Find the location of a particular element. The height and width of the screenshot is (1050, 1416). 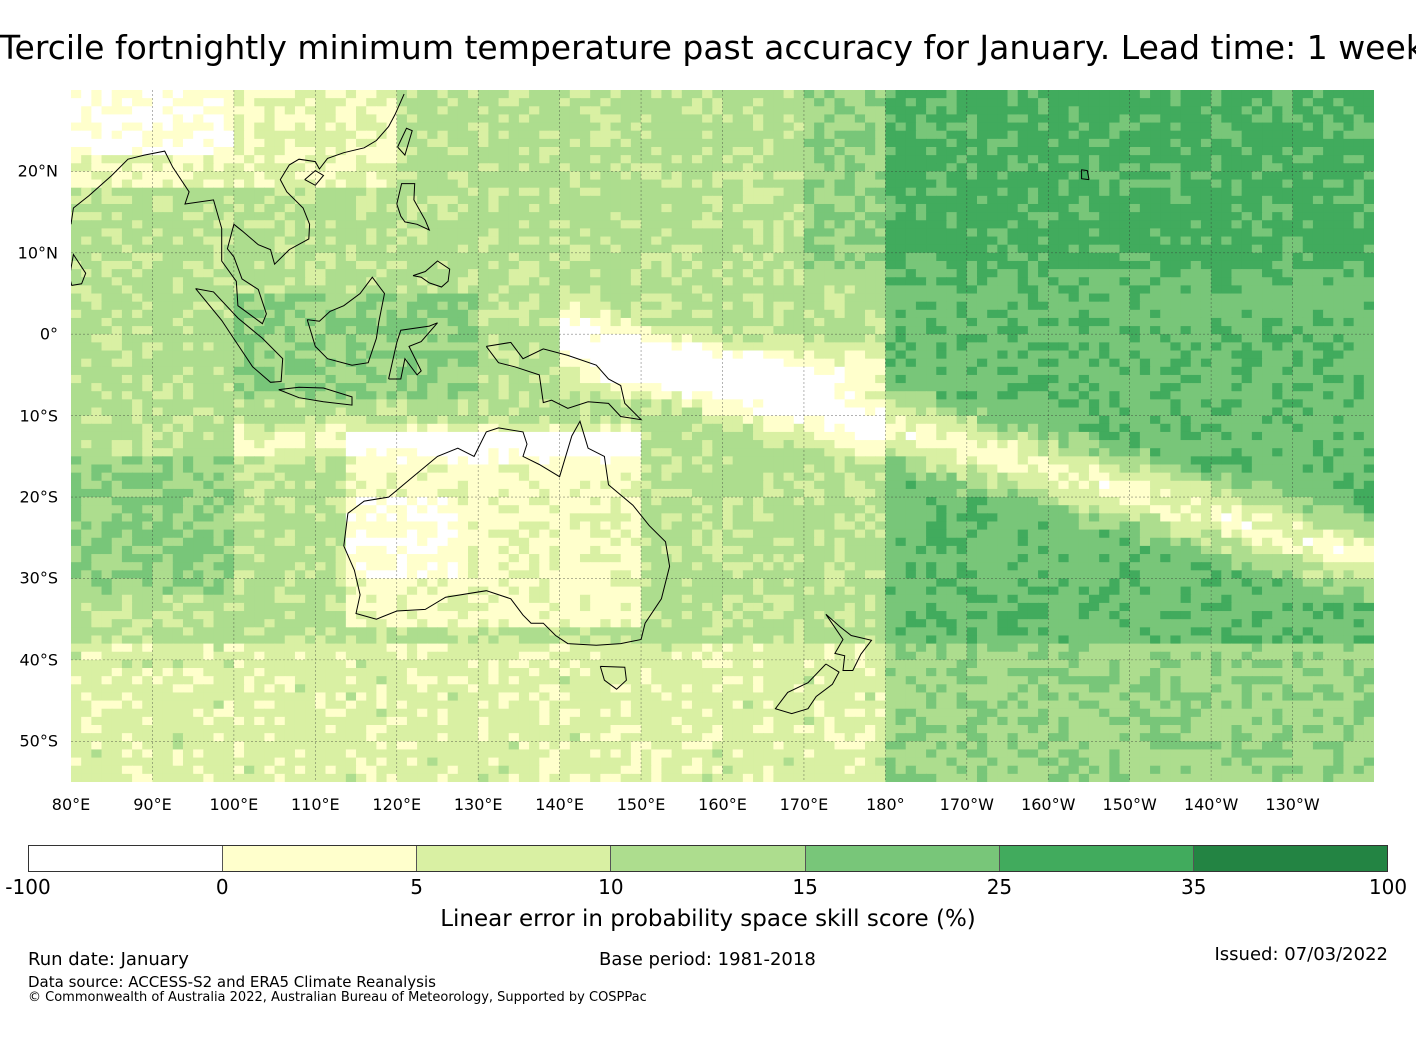

lat-label: 20°N is located at coordinates (37, 171).